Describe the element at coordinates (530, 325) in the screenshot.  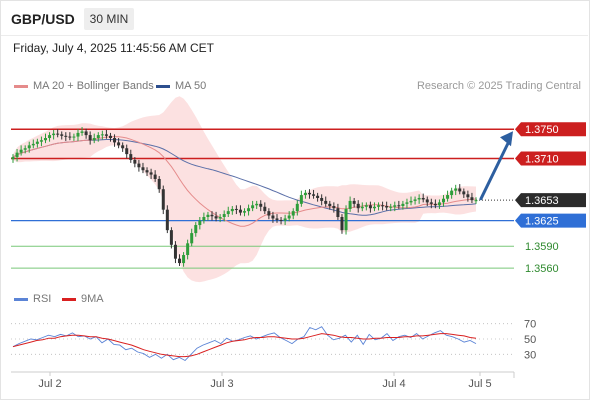
I see `rsi-tick-label: 70` at that location.